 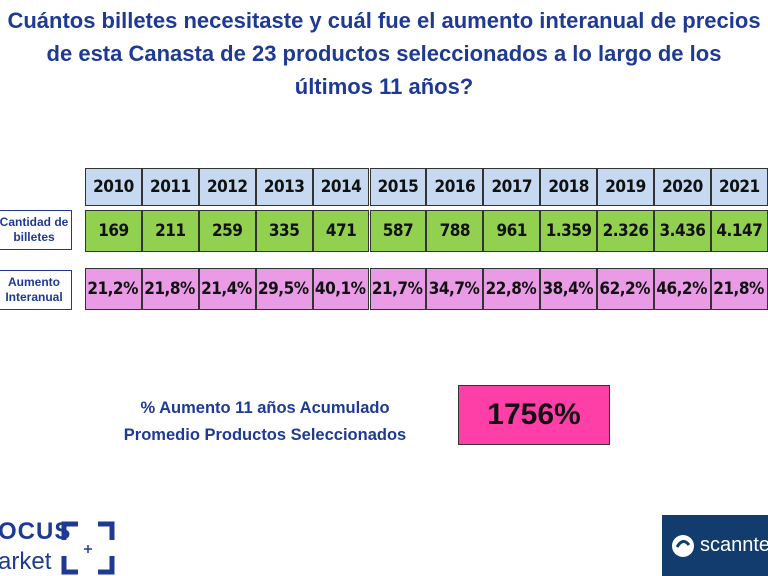 What do you see at coordinates (682, 289) in the screenshot?
I see `table-cell: 46,2%` at bounding box center [682, 289].